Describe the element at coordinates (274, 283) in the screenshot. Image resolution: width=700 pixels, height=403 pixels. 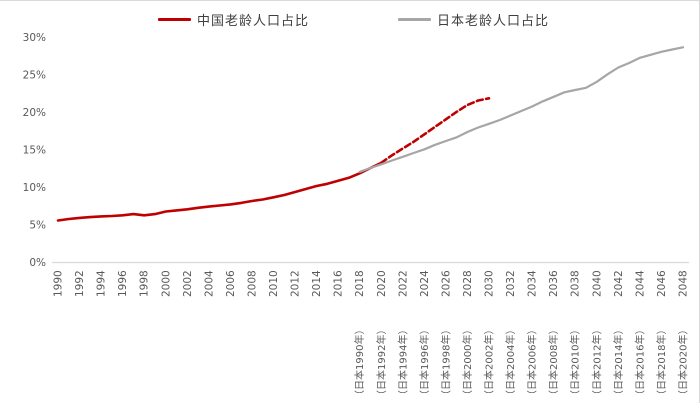
I see `x-tick-label: 2010` at that location.